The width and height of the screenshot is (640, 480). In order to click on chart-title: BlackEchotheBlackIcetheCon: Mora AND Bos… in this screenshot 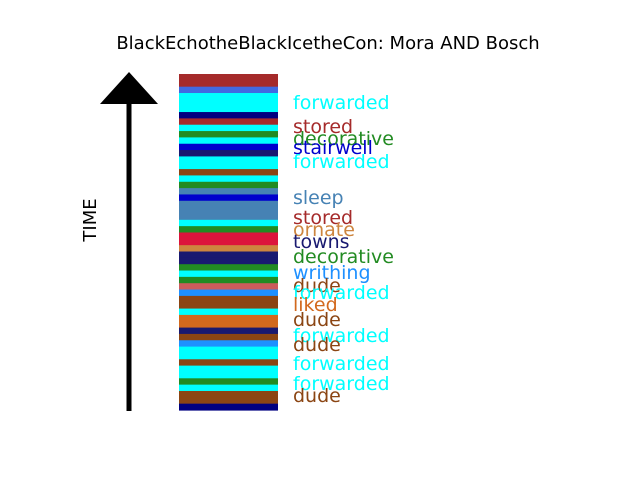, I will do `click(327, 43)`.